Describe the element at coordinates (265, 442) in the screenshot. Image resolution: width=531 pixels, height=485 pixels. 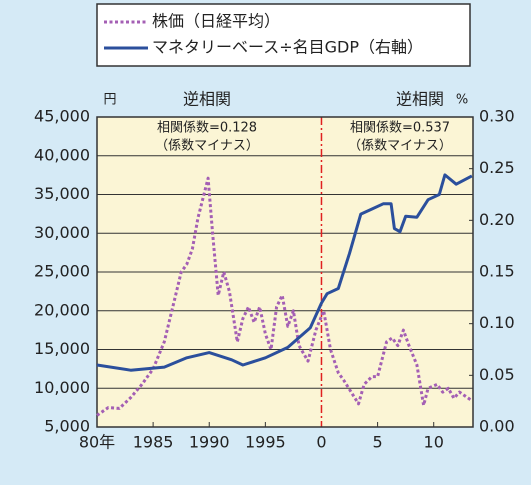
I see `x-tick-label: 1995` at that location.